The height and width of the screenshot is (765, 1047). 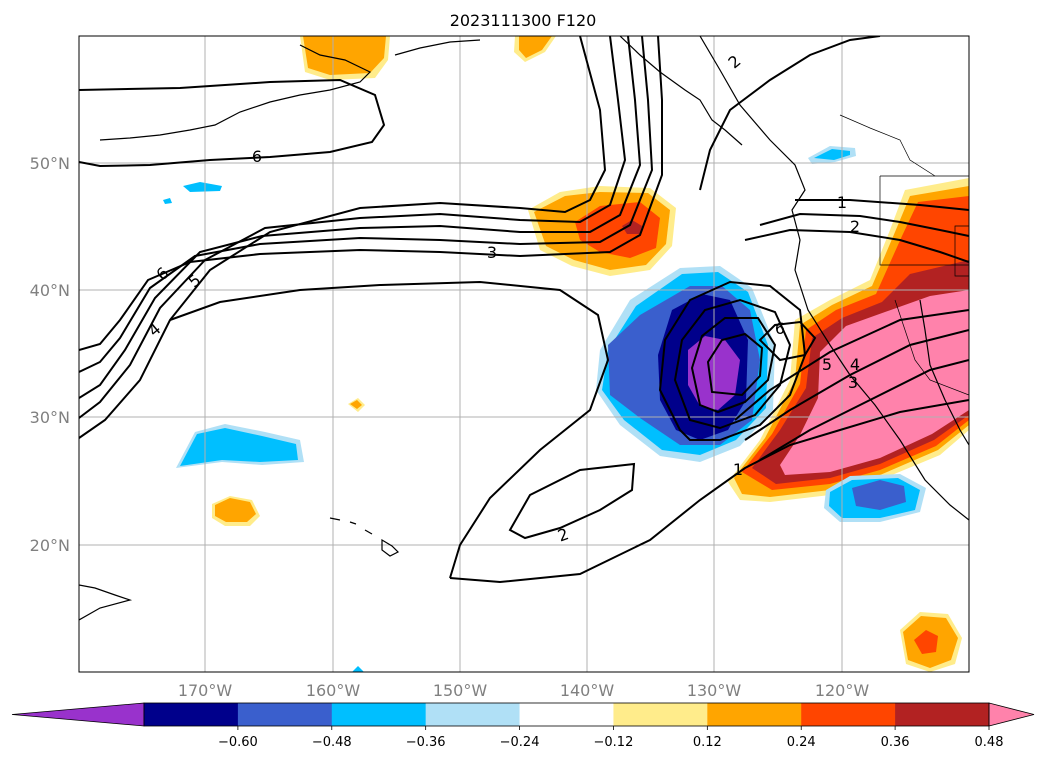 What do you see at coordinates (895, 742) in the screenshot?
I see `colorbar-tick-label: 0.36` at bounding box center [895, 742].